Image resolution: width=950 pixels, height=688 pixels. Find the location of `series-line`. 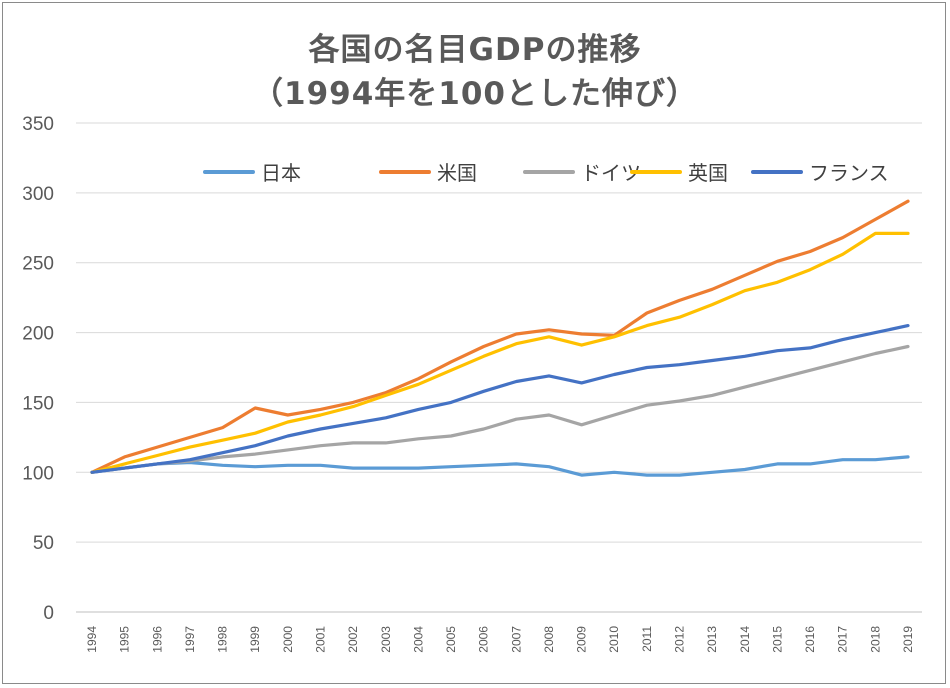

series-line is located at coordinates (500, 466).